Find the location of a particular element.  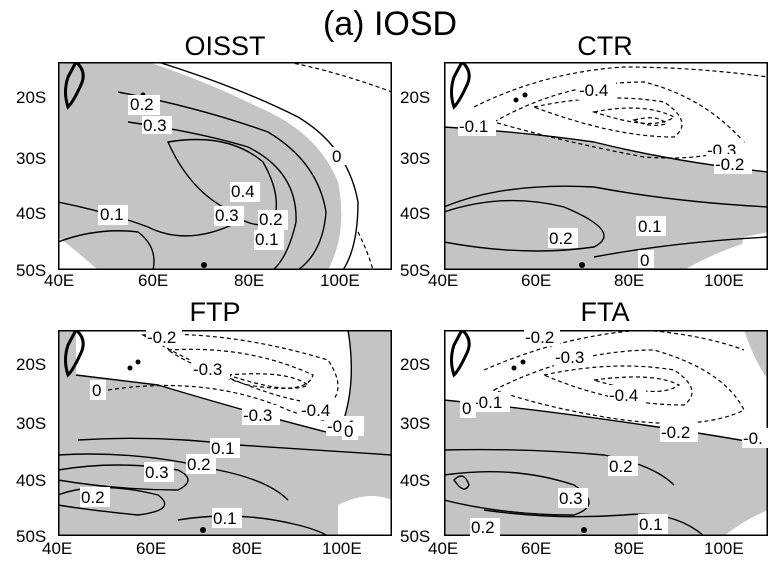

contour-label: -0.1 is located at coordinates (487, 402).